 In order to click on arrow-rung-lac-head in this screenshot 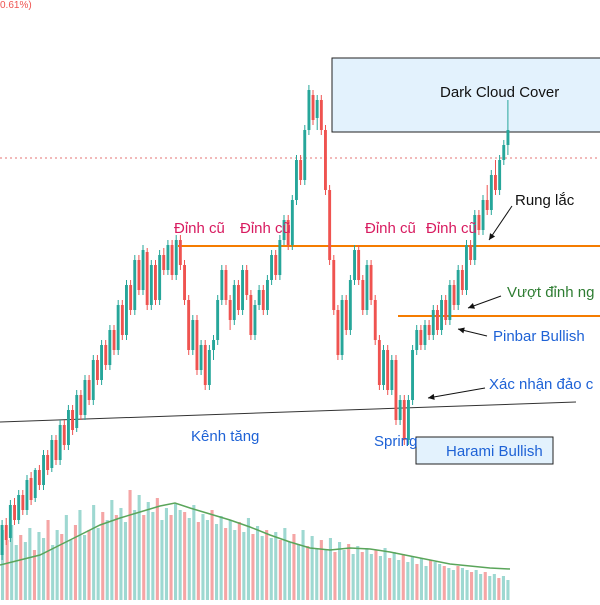, I will do `click(492, 236)`.